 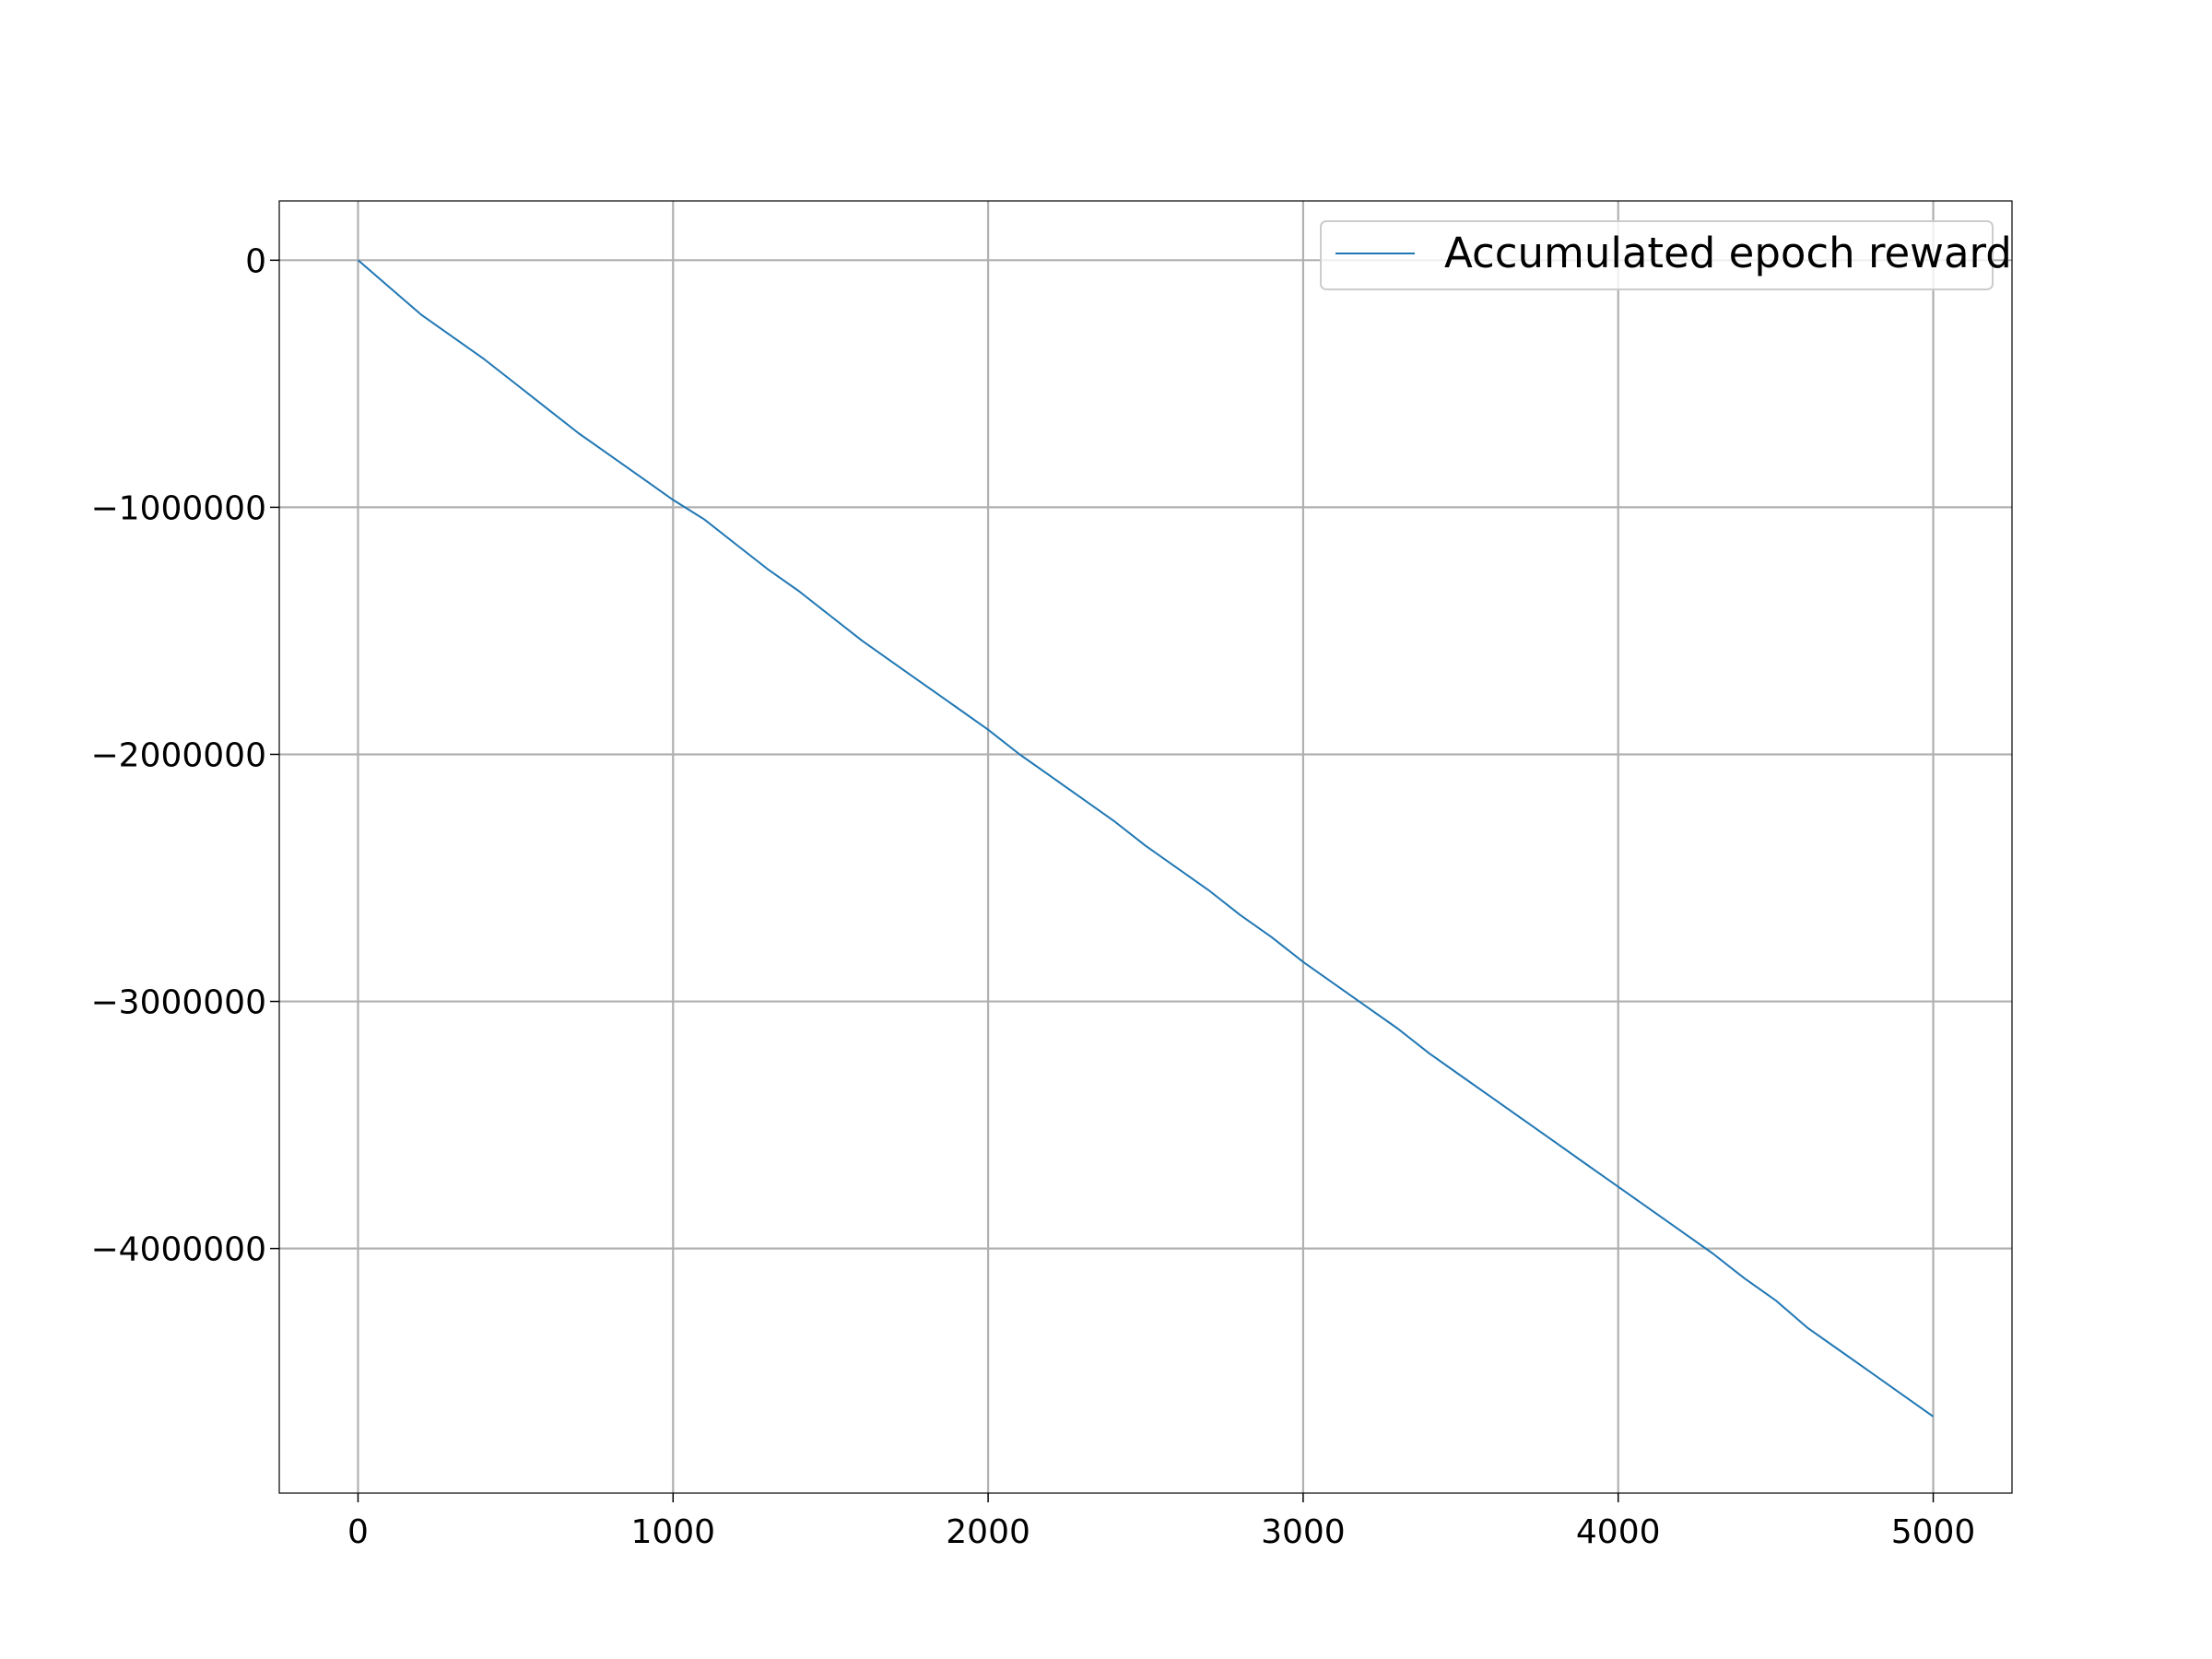 What do you see at coordinates (179, 755) in the screenshot?
I see `y-tick-label: −2000000` at bounding box center [179, 755].